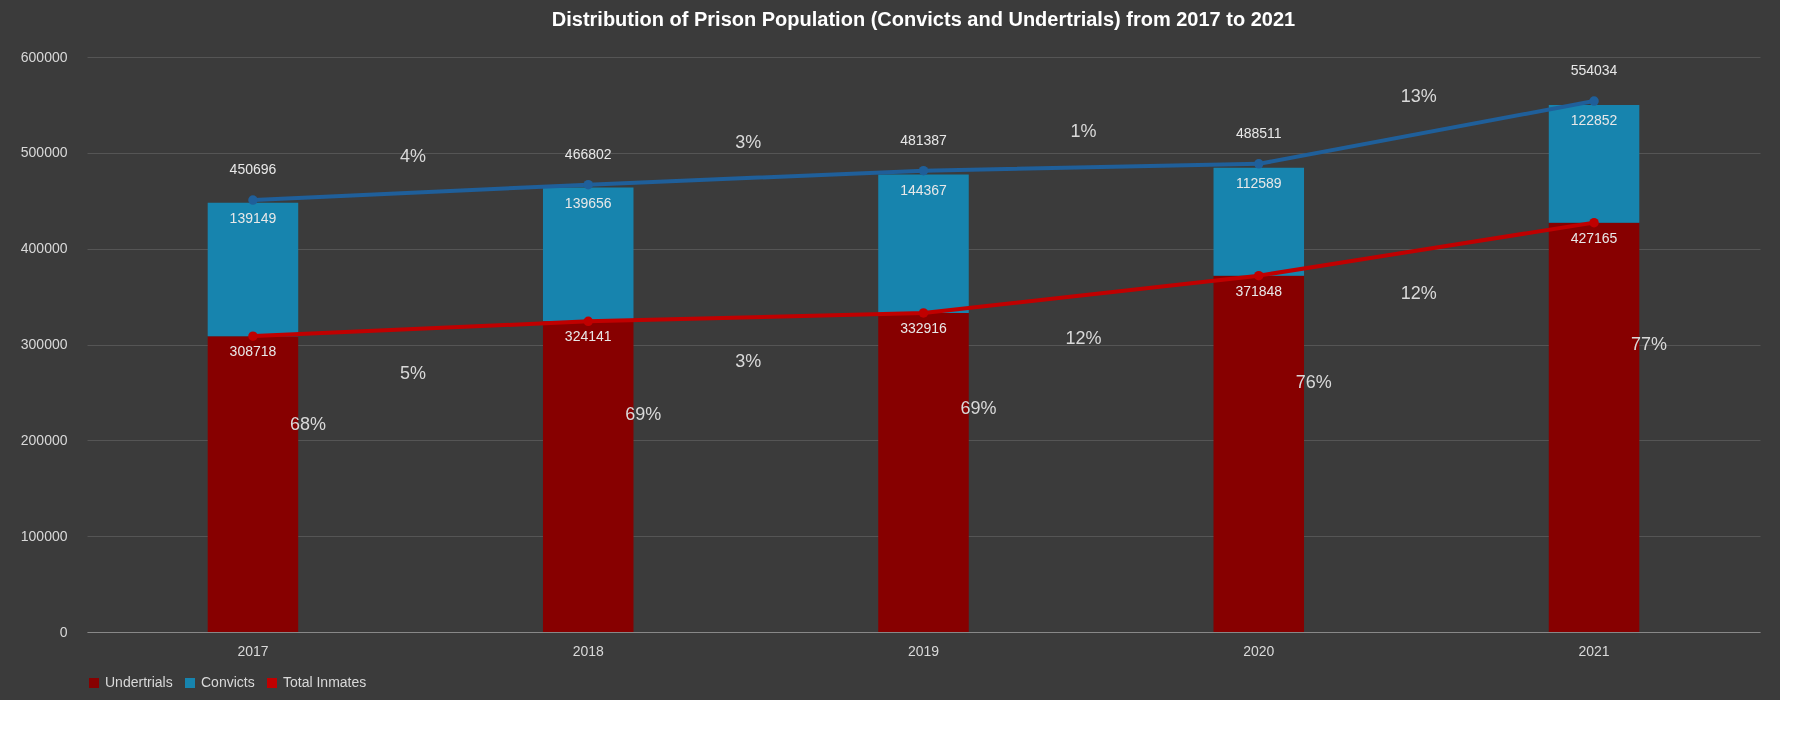  Describe the element at coordinates (228, 682) in the screenshot. I see `legend-label: Convicts` at that location.